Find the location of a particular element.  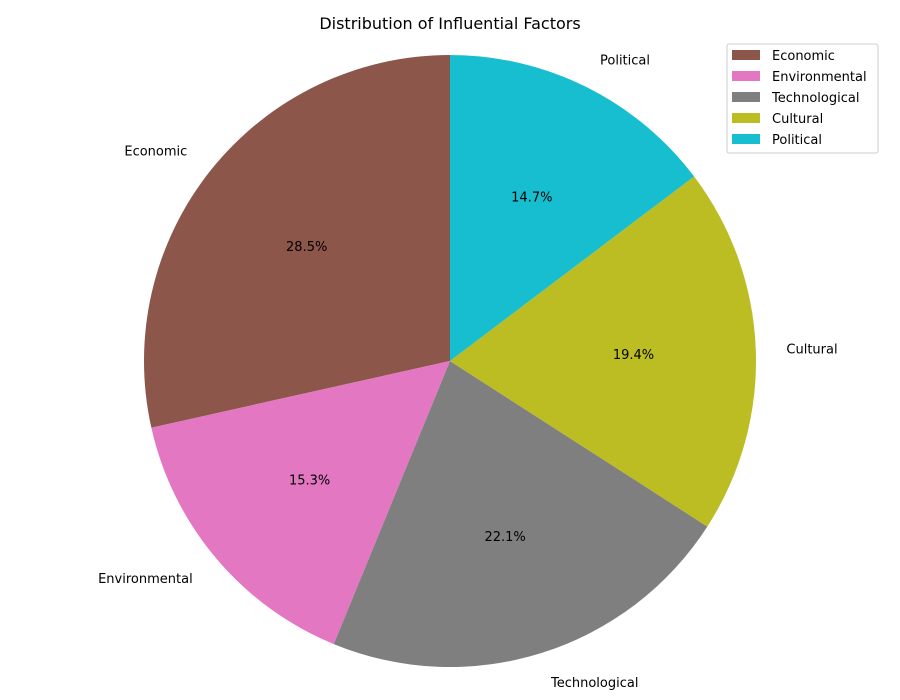

legend-label-technological: Technological is located at coordinates (815, 98).